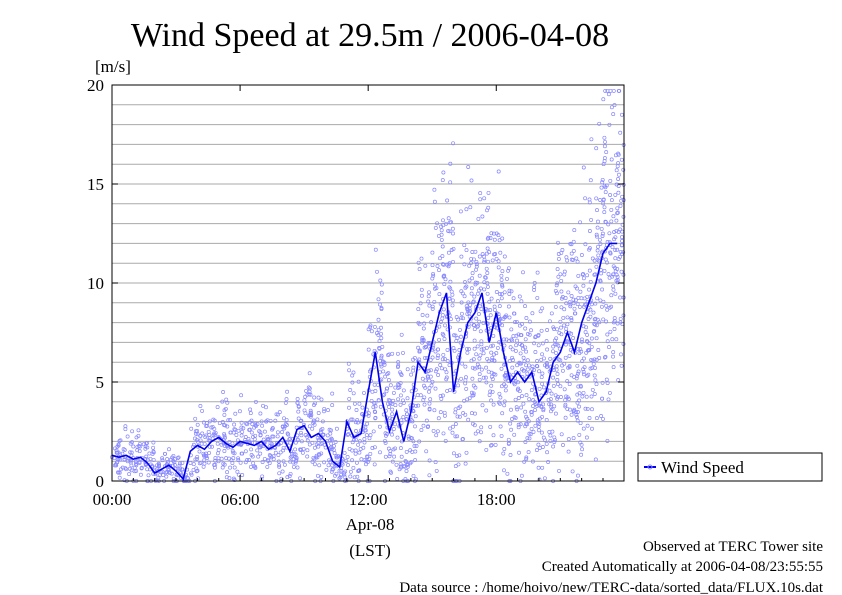 Image resolution: width=842 pixels, height=595 pixels. What do you see at coordinates (370, 550) in the screenshot?
I see `x-axis-label: (LST)` at bounding box center [370, 550].